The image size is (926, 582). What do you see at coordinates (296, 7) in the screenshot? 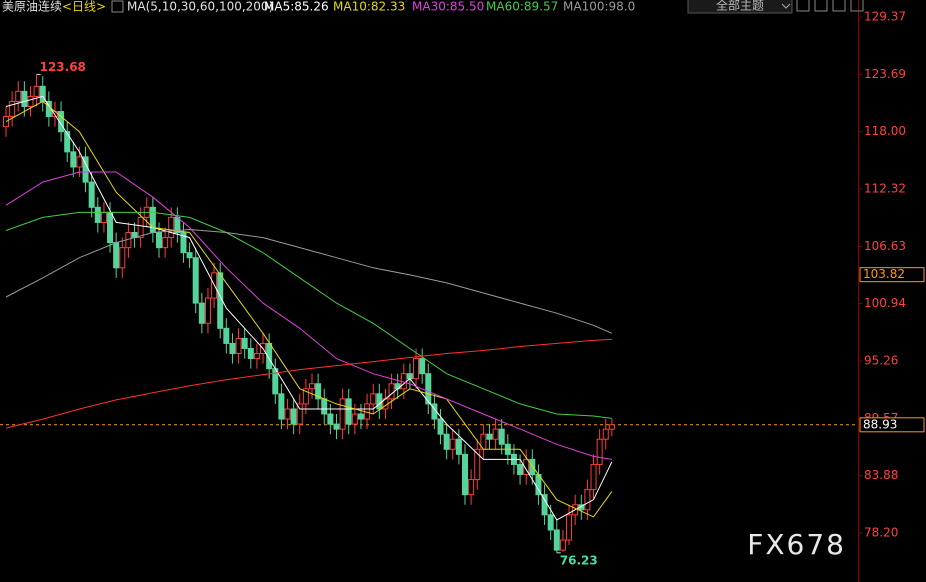
I see `legend-entry: MA5:85.26` at bounding box center [296, 7].